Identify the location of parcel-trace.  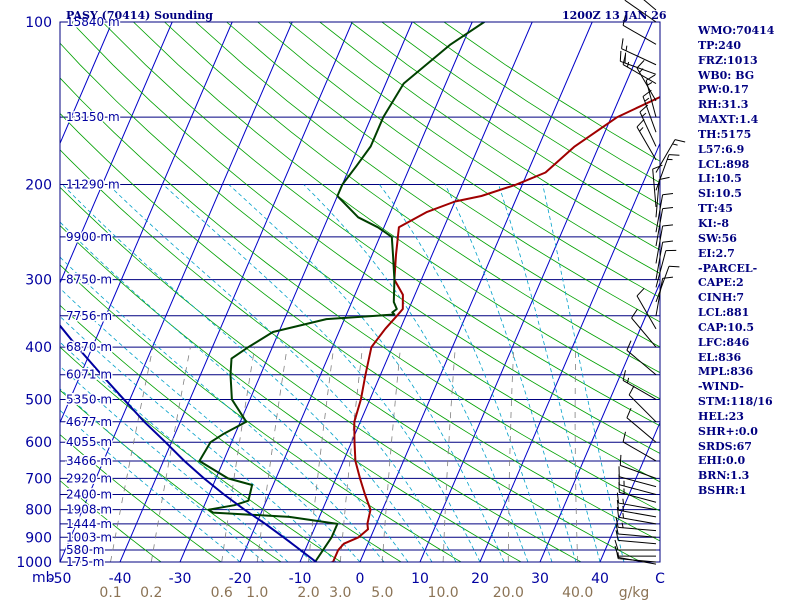
(189, 443).